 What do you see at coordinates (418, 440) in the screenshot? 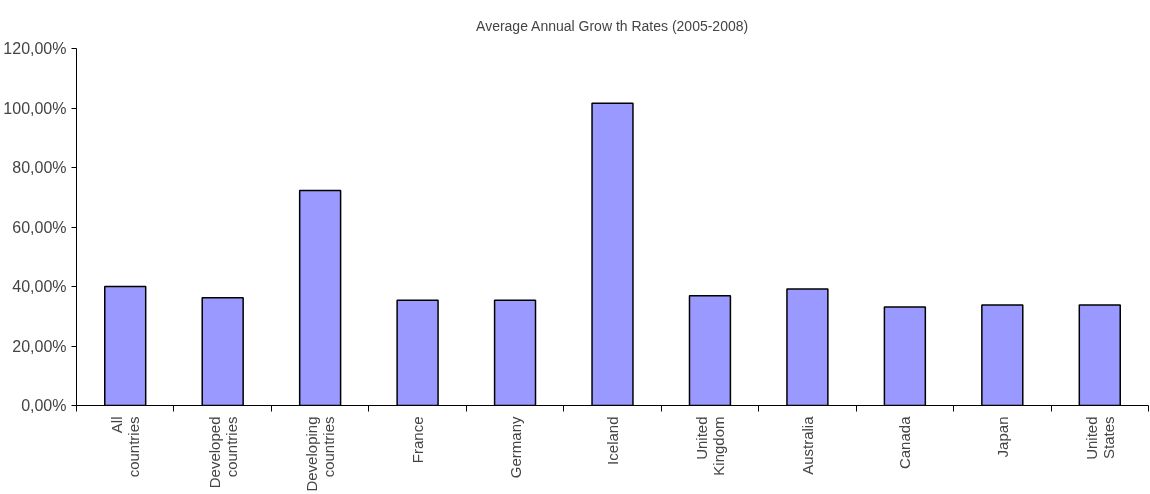
I see `x-tick-label: France` at bounding box center [418, 440].